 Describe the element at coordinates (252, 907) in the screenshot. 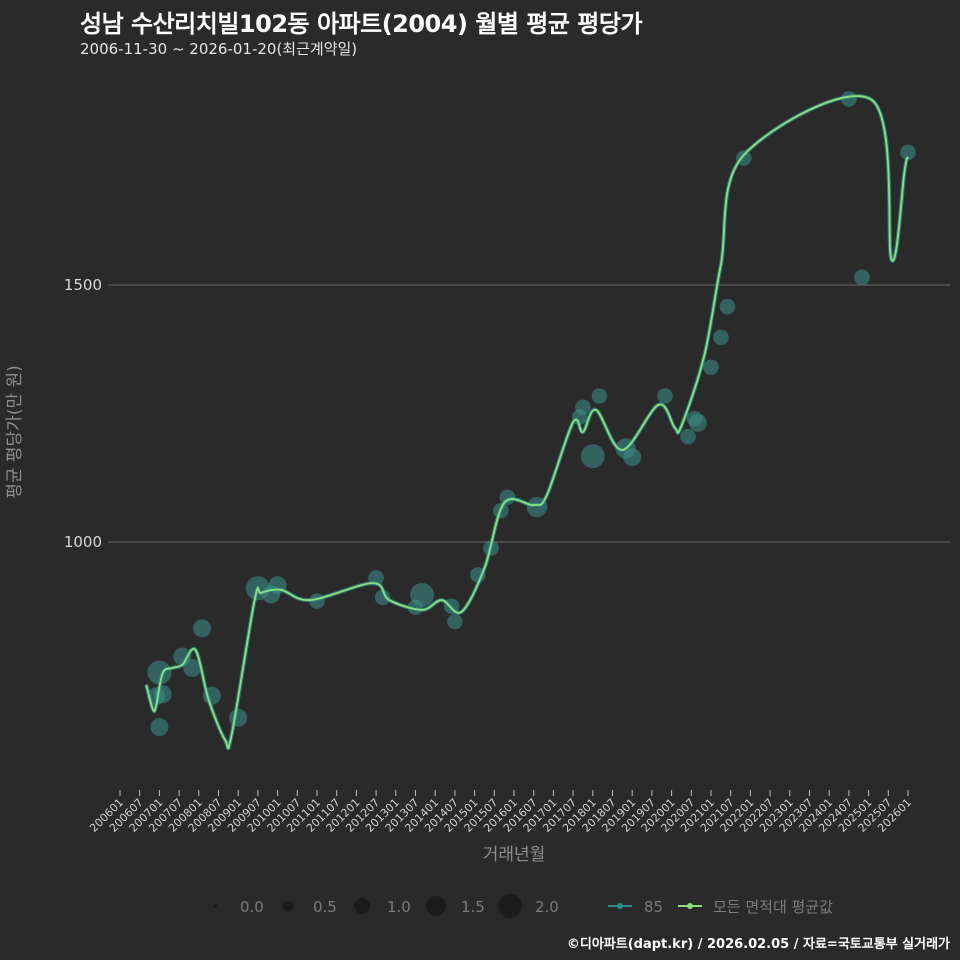

I see `legend-size-label: 0.0` at that location.